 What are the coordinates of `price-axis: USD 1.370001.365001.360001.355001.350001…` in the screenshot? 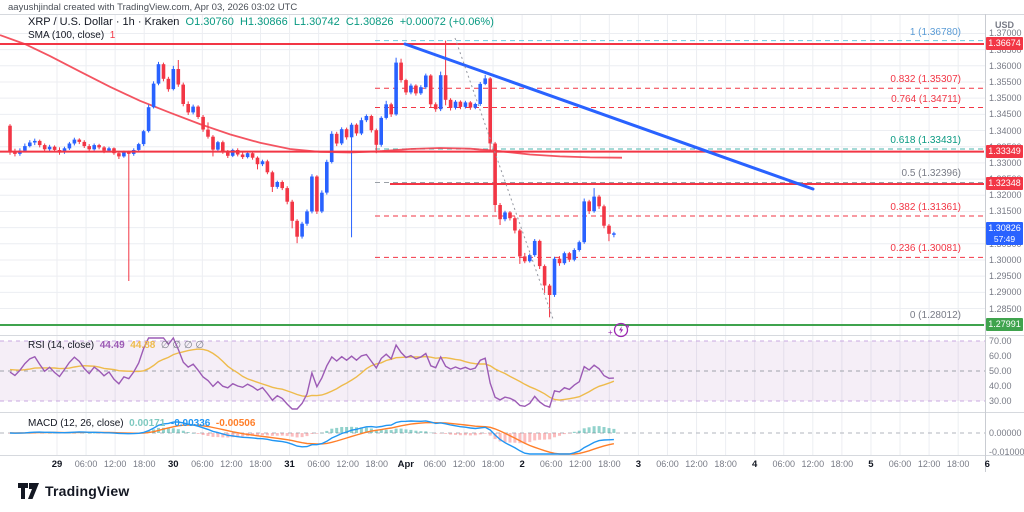 It's located at (1005, 234).